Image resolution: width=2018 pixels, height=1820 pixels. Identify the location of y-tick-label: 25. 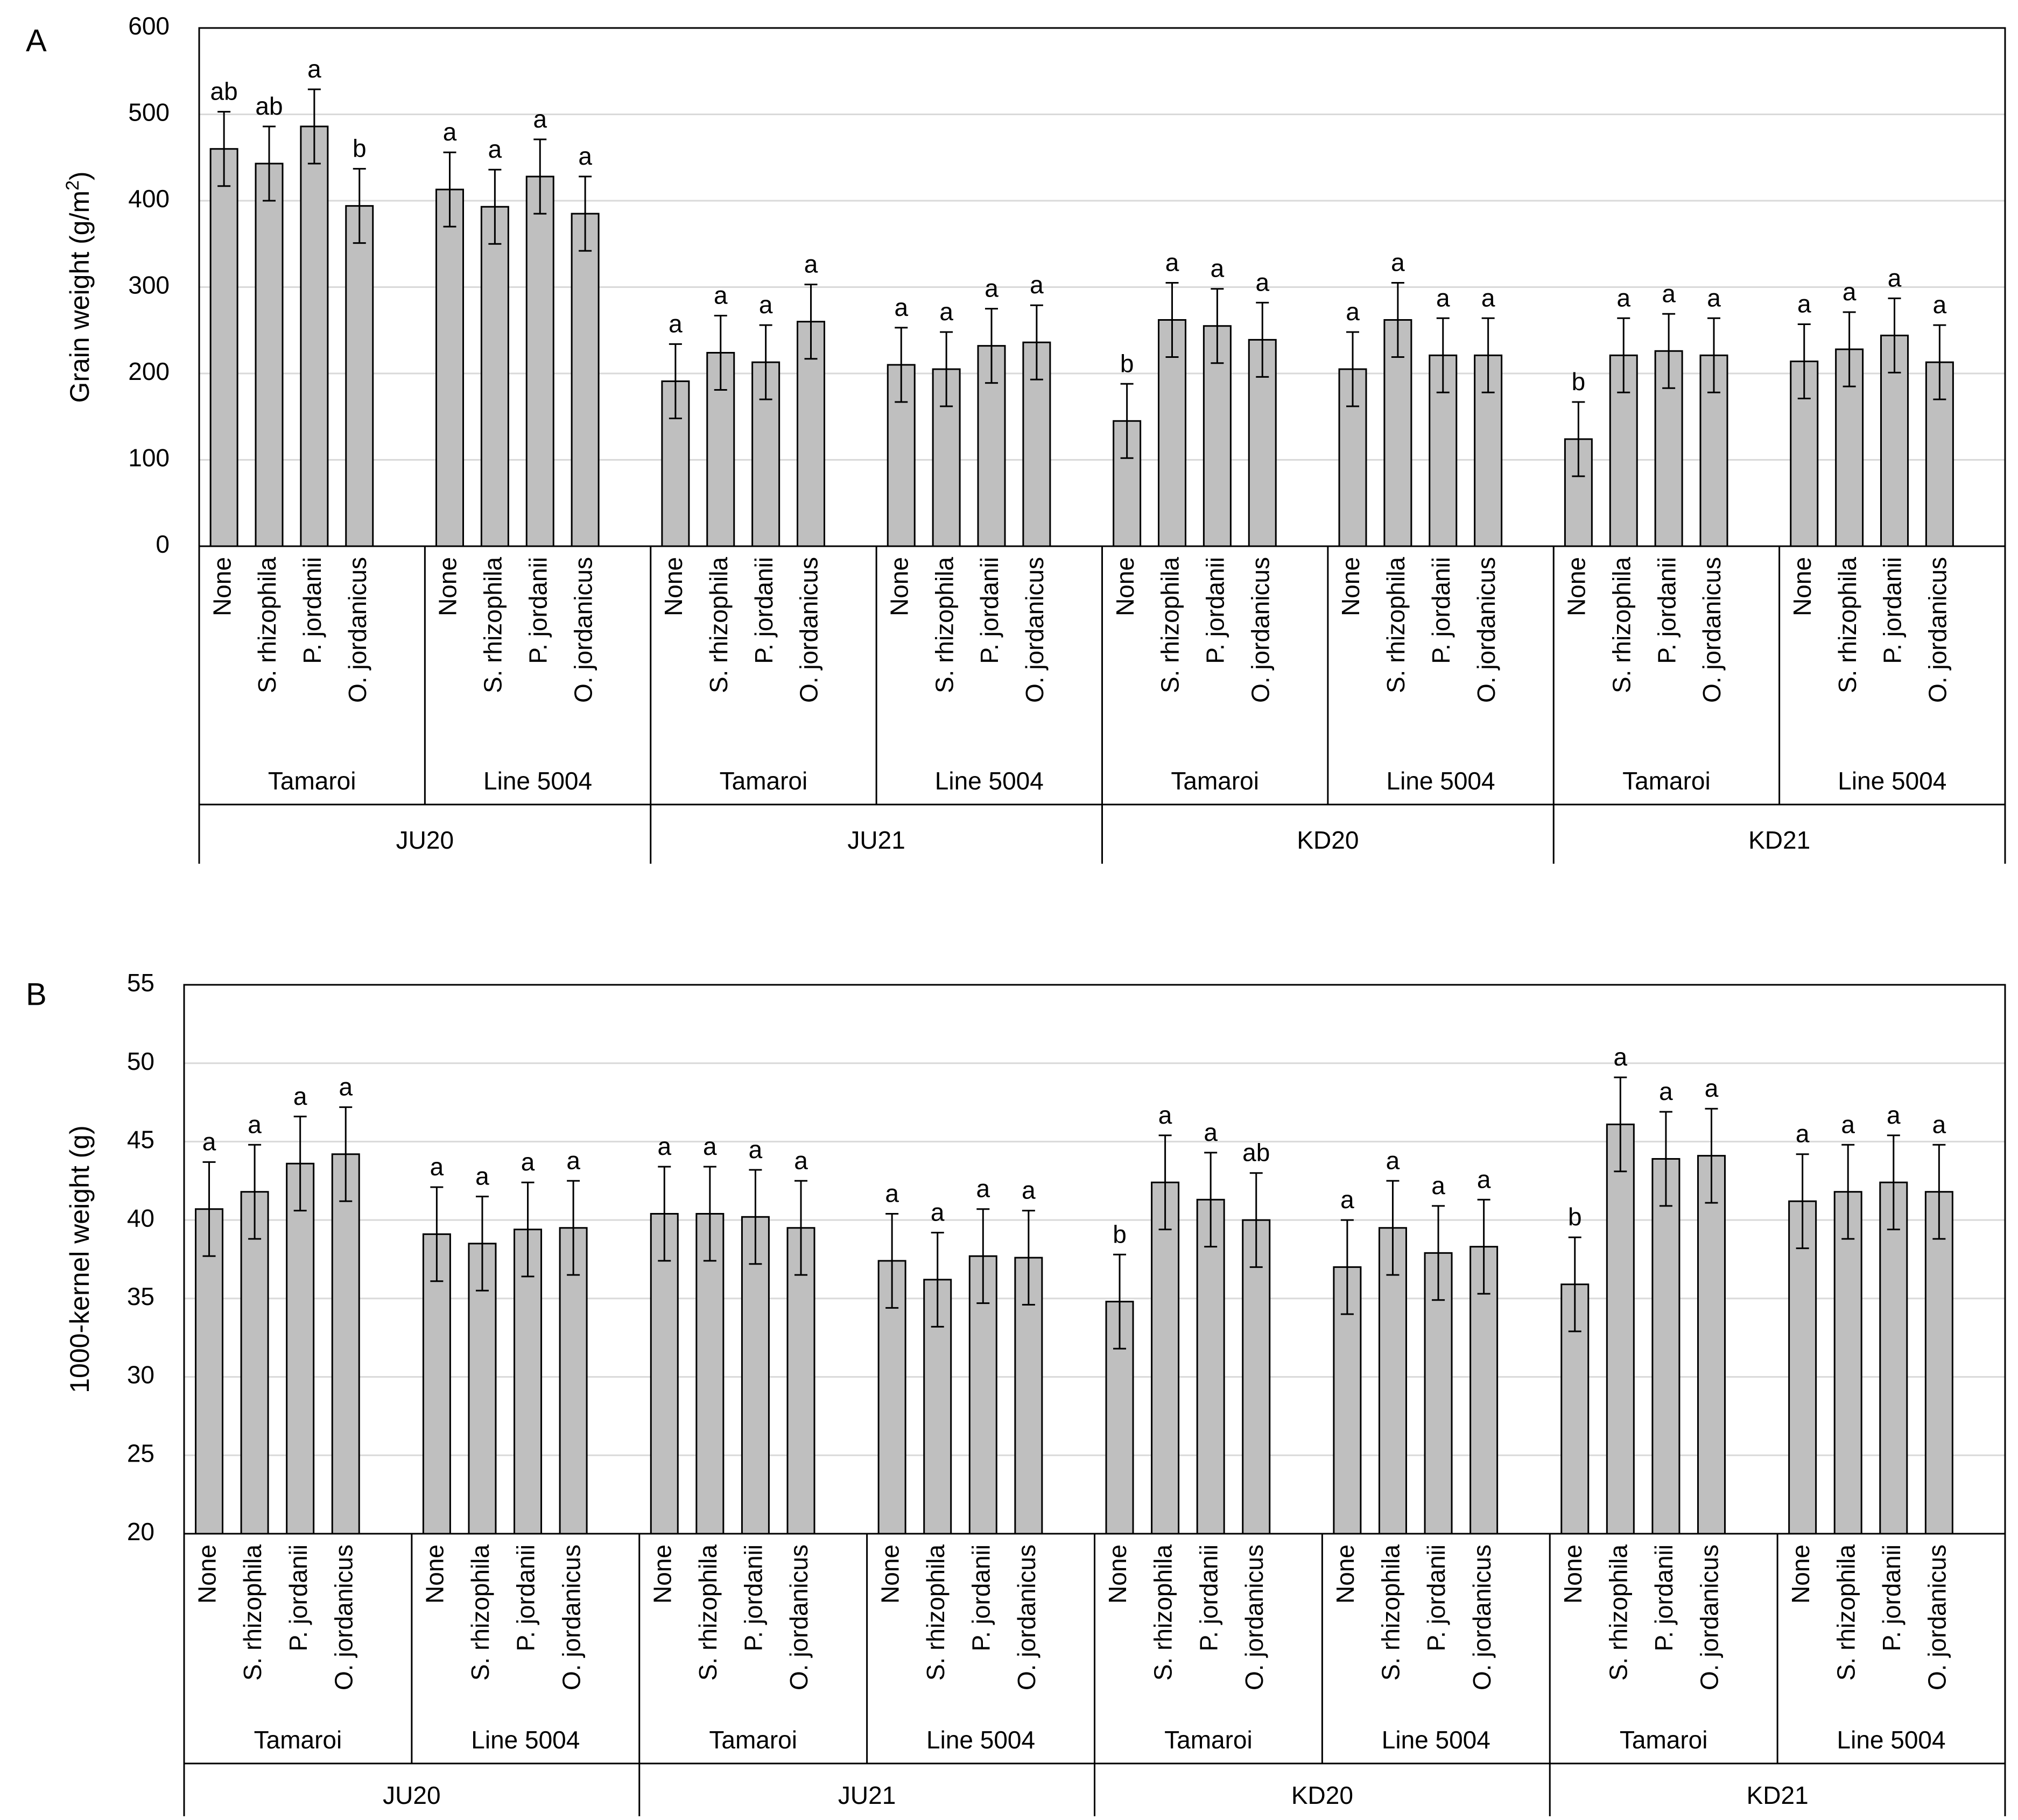
(140, 1453).